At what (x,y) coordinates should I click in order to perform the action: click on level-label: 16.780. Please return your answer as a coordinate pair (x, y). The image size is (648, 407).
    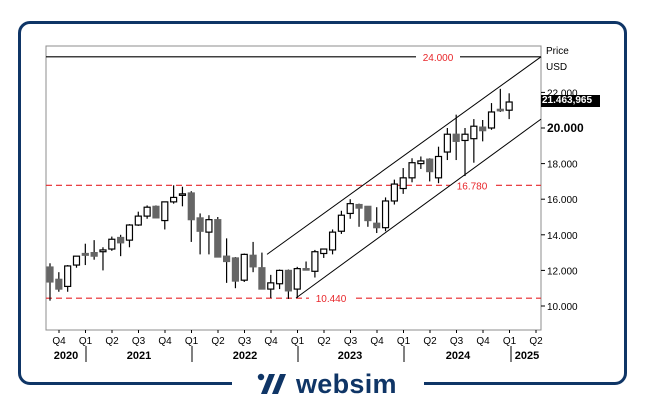
    Looking at the image, I should click on (472, 186).